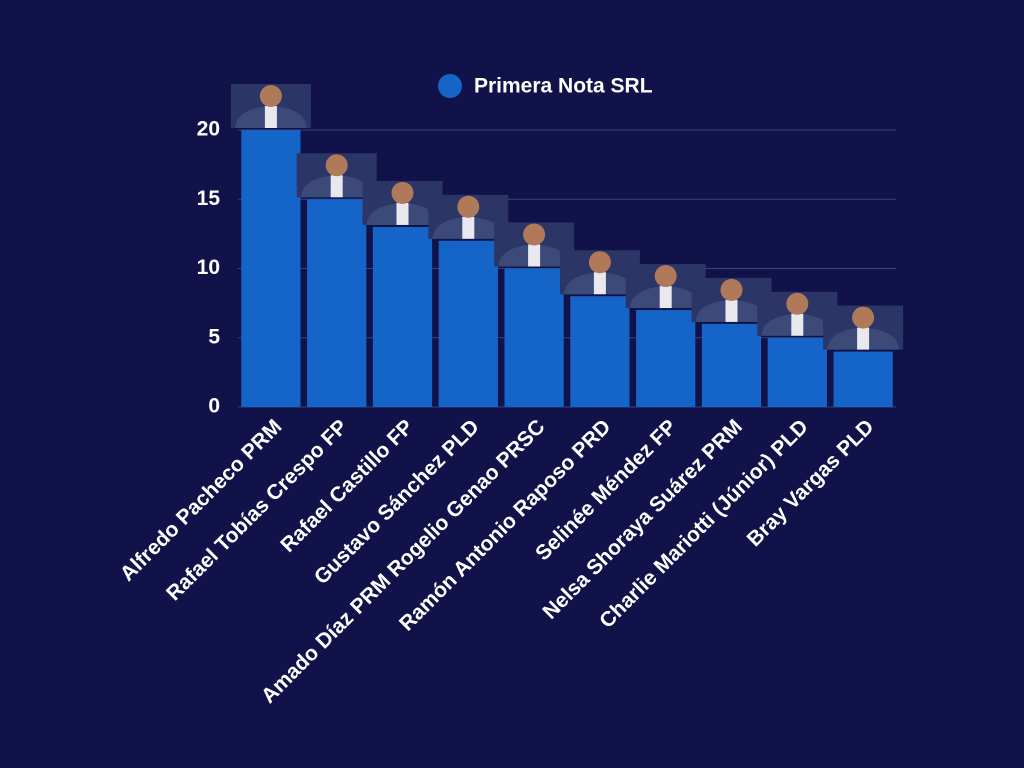  Describe the element at coordinates (450, 86) in the screenshot. I see `legend-marker` at that location.